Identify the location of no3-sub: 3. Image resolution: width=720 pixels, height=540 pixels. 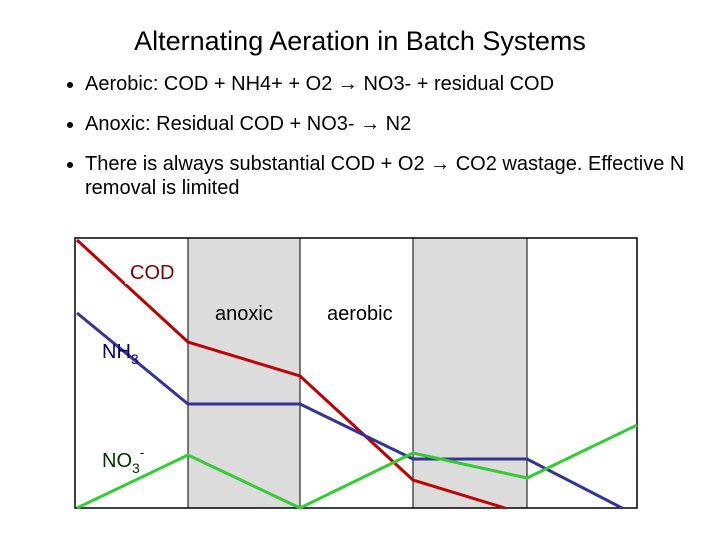
(136, 468).